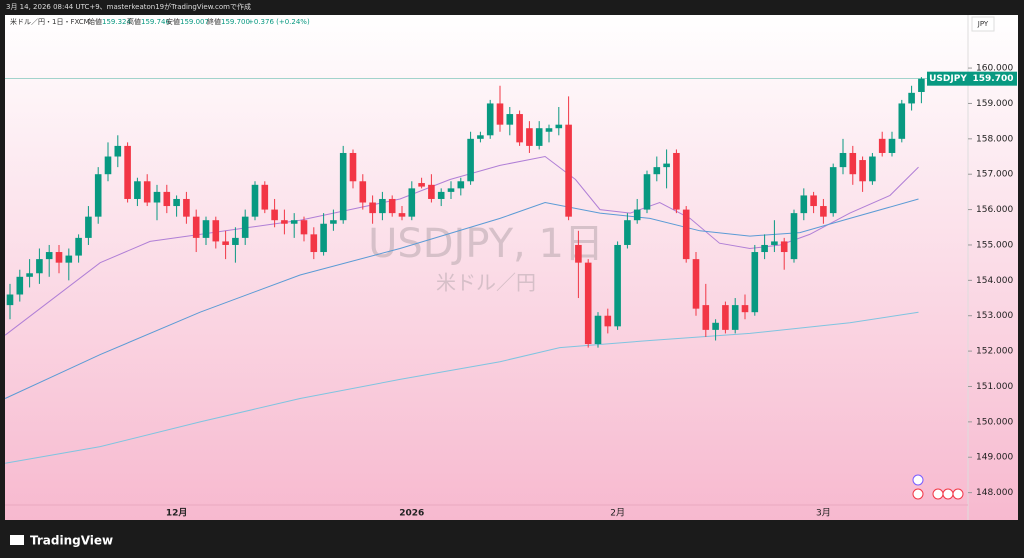  What do you see at coordinates (993, 79) in the screenshot?
I see `price-label: 159.700` at bounding box center [993, 79].